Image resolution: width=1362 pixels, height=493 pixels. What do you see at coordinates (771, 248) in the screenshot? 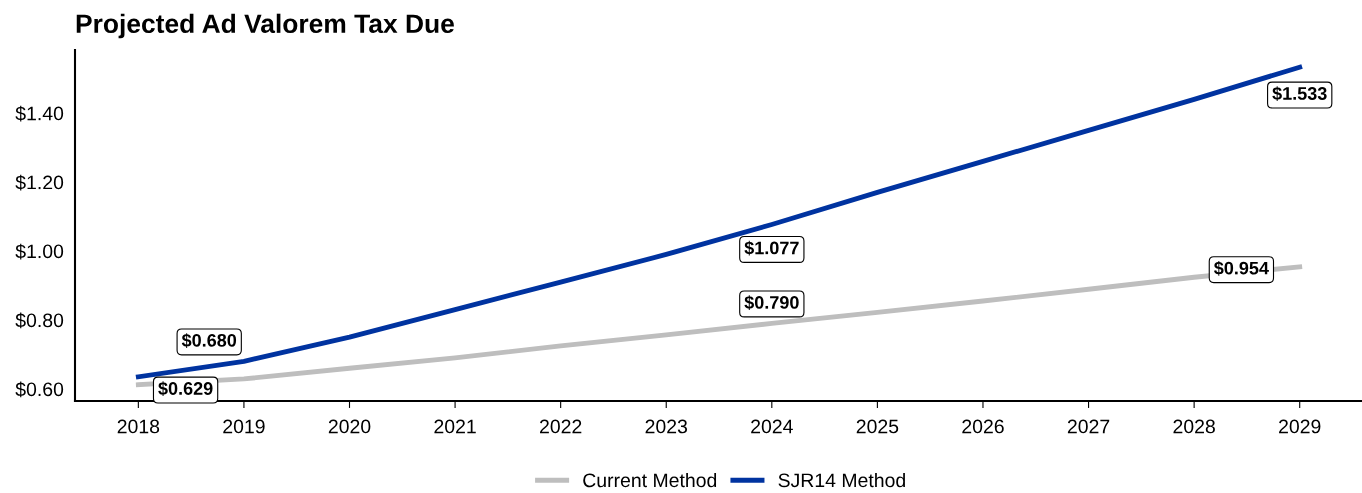
I see `data-label: $1.077` at bounding box center [771, 248].